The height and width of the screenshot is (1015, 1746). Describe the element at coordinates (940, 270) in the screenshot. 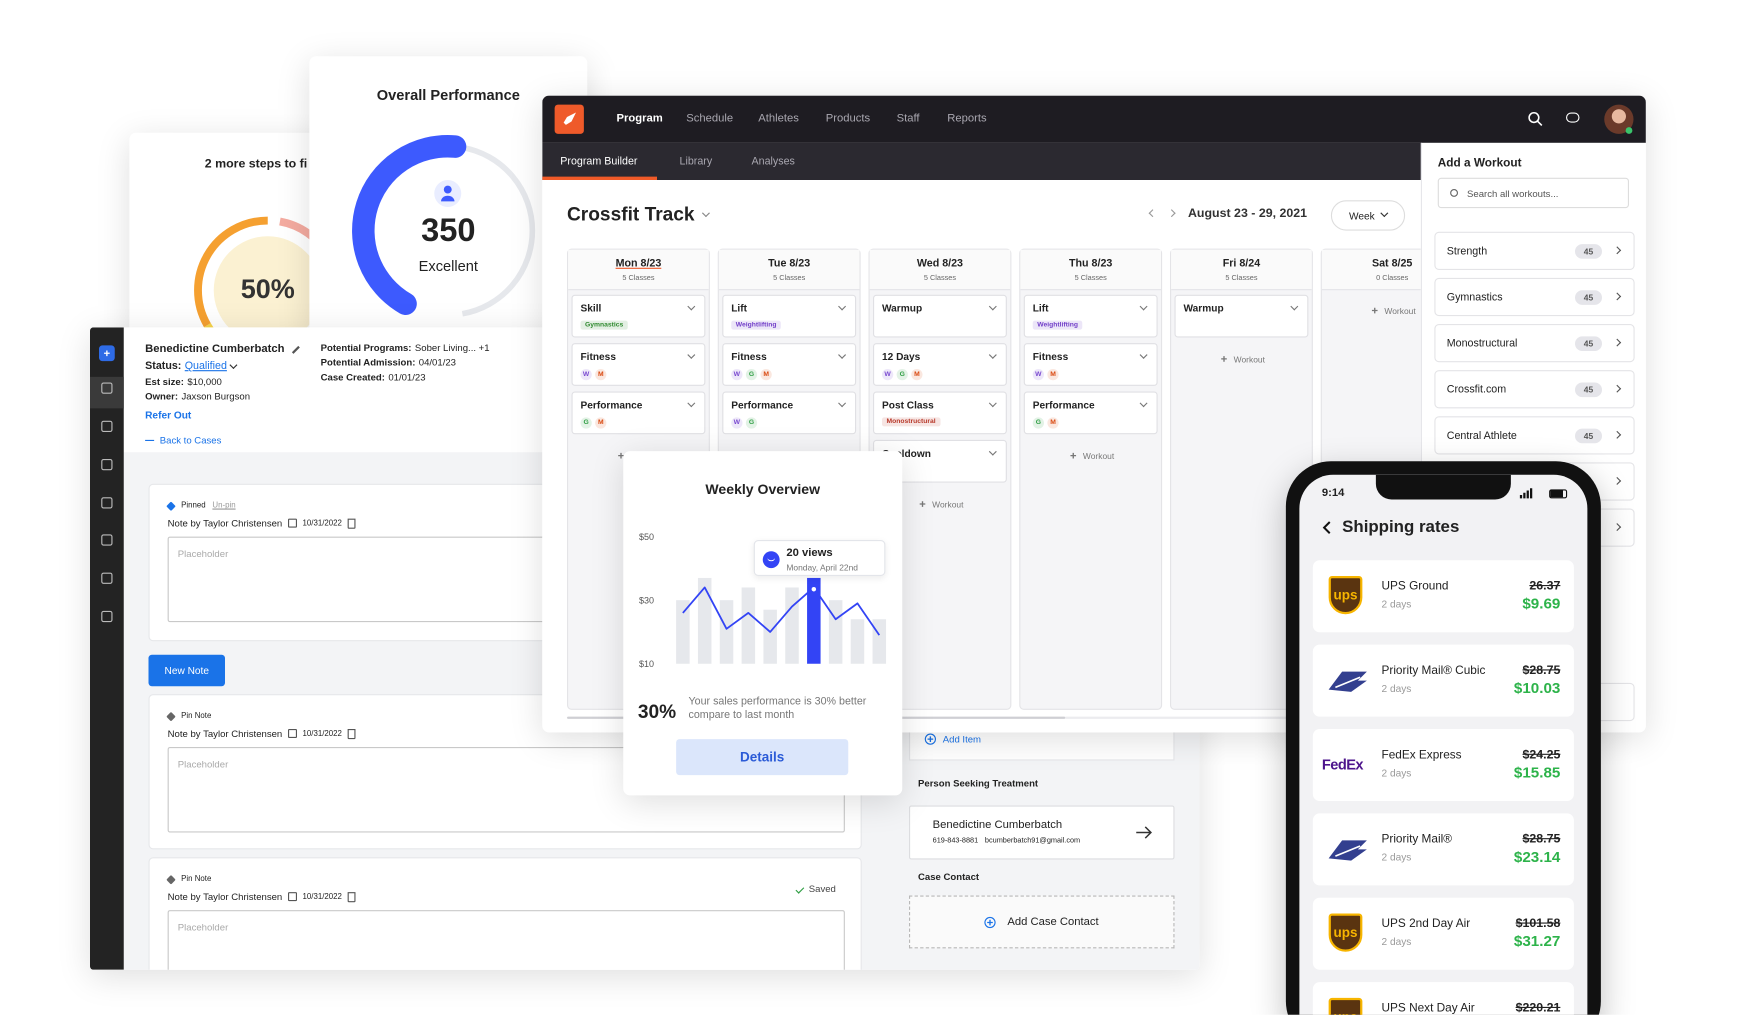

I see `day-header` at that location.